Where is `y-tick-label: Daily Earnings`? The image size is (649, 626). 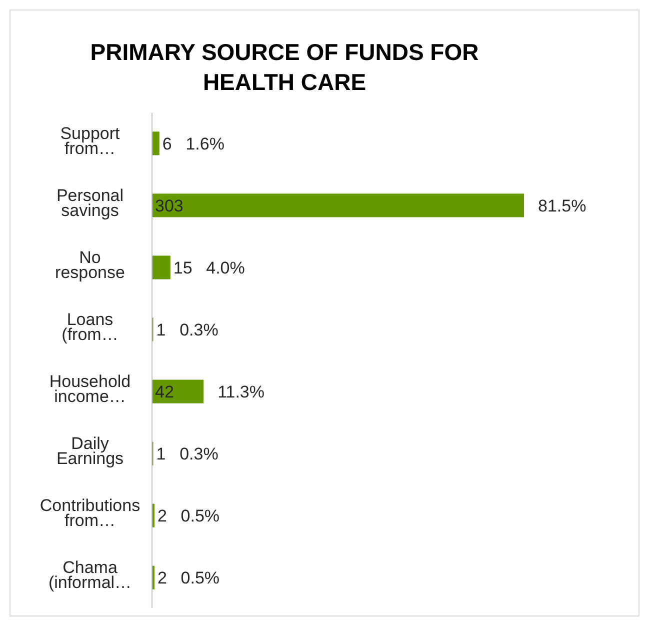
y-tick-label: Daily Earnings is located at coordinates (90, 451).